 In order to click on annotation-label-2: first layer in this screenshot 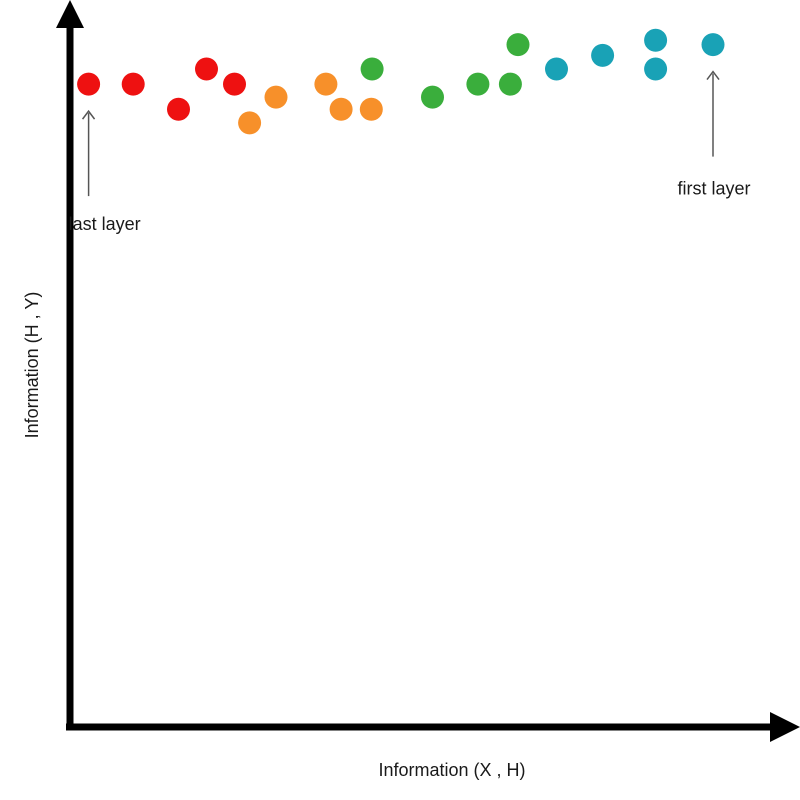, I will do `click(713, 189)`.